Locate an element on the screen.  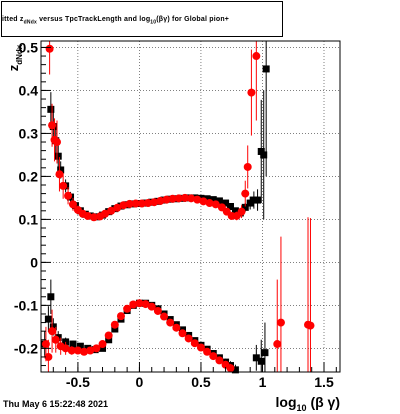
y-tick-label: 0.2 is located at coordinates (29, 176).